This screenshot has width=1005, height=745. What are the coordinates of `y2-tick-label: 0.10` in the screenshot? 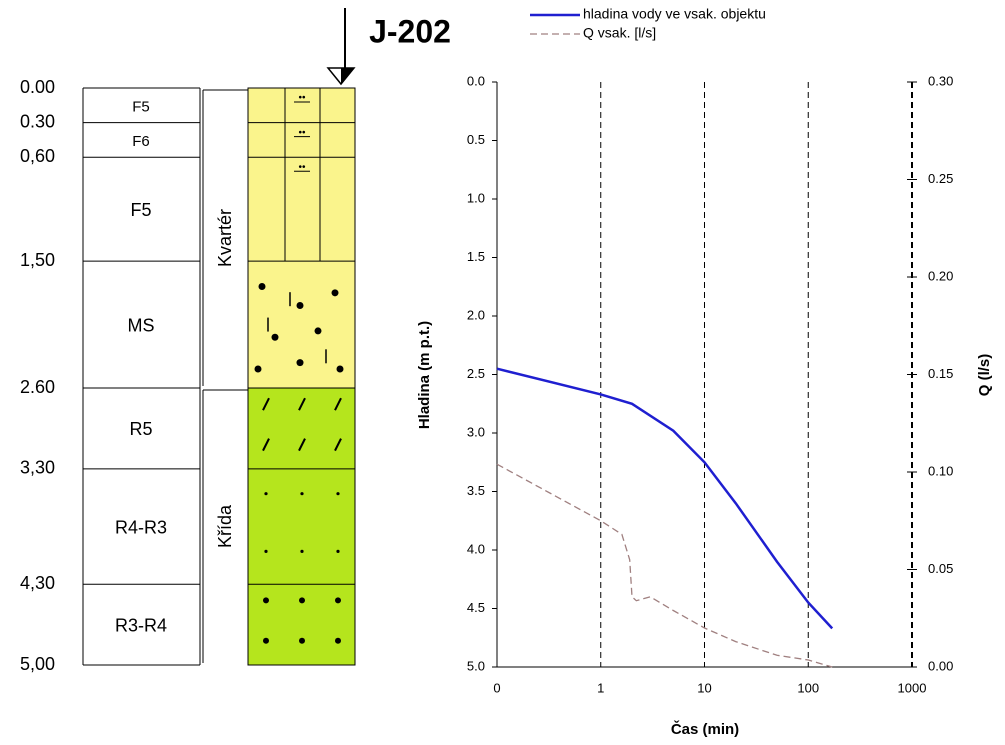 It's located at (940, 470).